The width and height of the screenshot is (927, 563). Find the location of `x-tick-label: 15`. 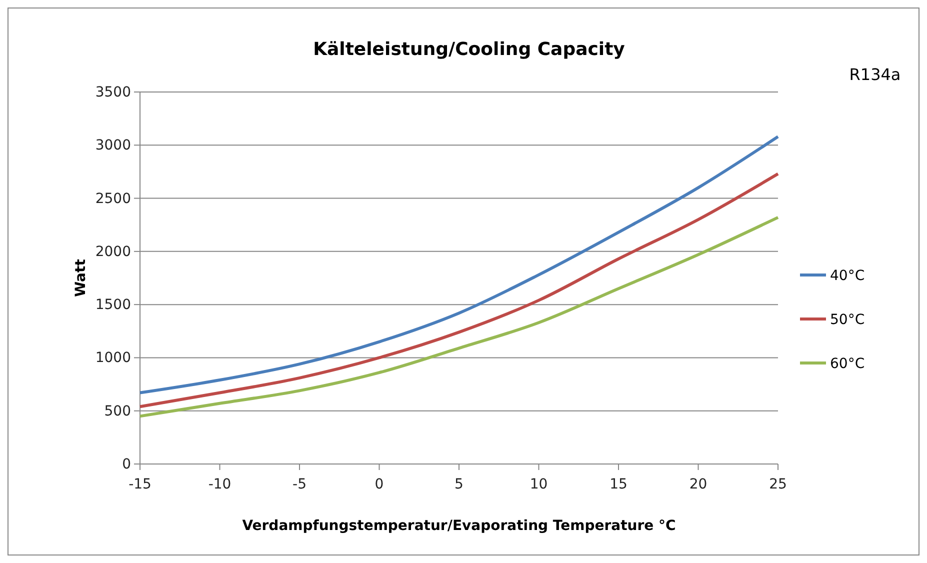

x-tick-label: 15 is located at coordinates (619, 484).